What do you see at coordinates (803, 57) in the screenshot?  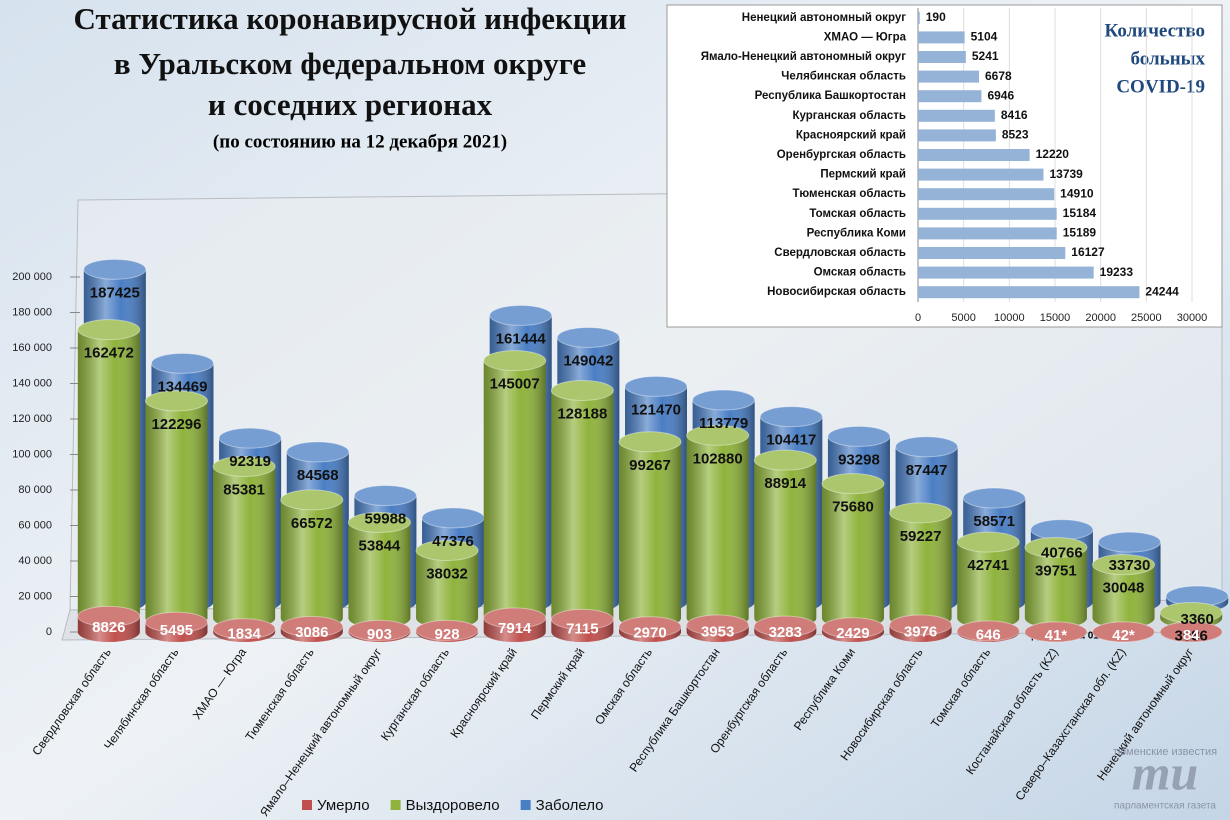 I see `category-label: Ямало-Ненецкий автономный округ` at bounding box center [803, 57].